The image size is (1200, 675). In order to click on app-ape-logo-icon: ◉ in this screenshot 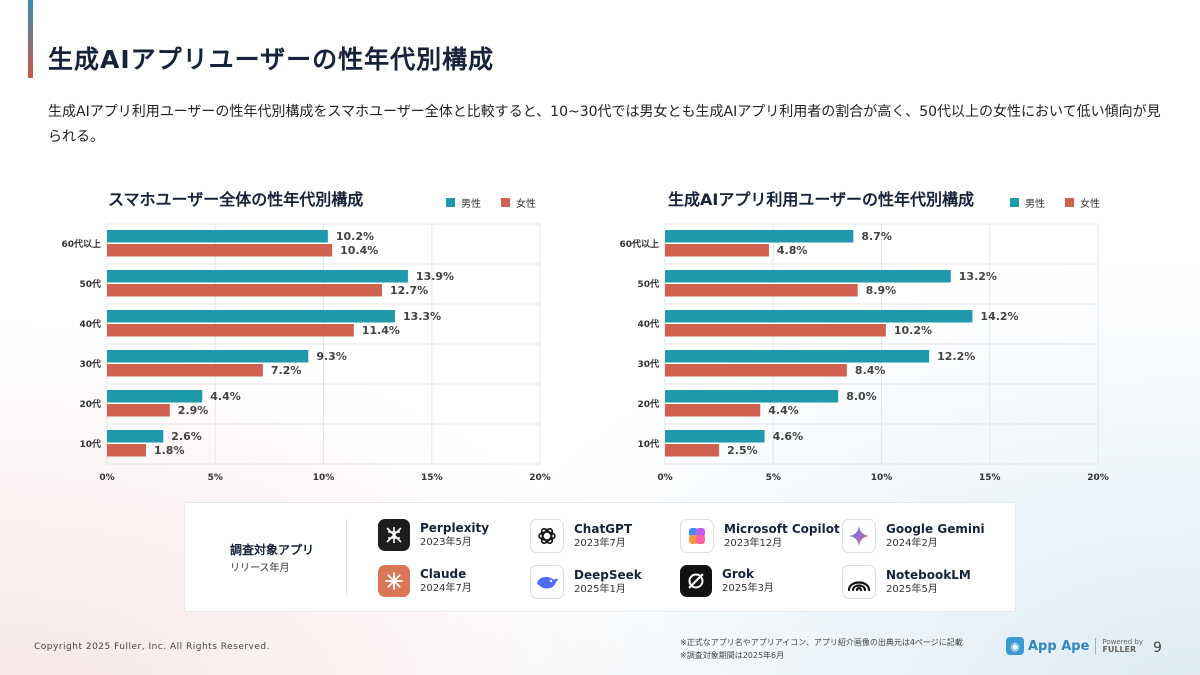, I will do `click(1015, 646)`.